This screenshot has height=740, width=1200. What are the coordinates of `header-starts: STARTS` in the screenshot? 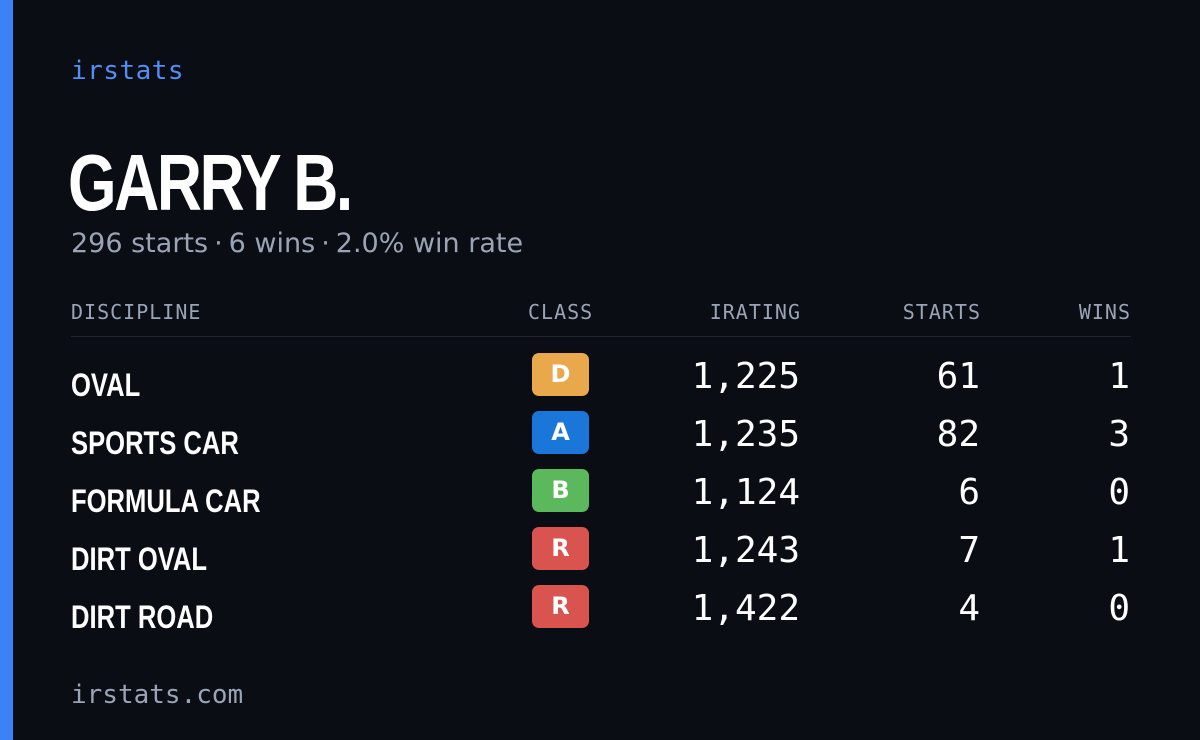 It's located at (941, 312).